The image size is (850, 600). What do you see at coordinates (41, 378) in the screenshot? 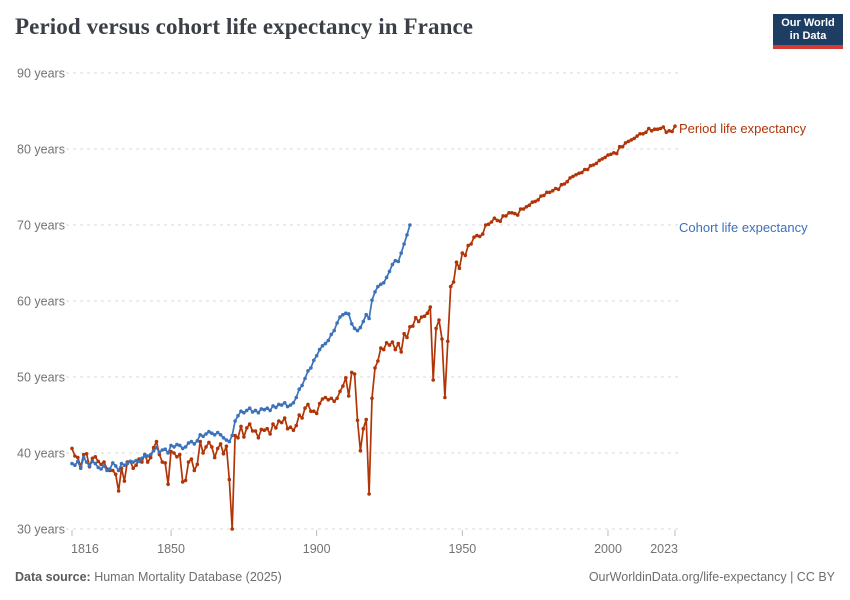
I see `y-tick-label-50: 50 years` at bounding box center [41, 378].